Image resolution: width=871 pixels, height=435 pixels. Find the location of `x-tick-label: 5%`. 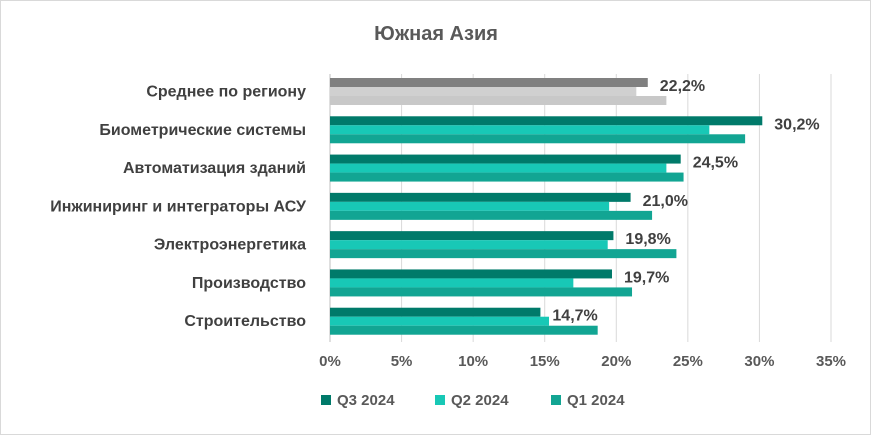

x-tick-label: 5% is located at coordinates (402, 361).